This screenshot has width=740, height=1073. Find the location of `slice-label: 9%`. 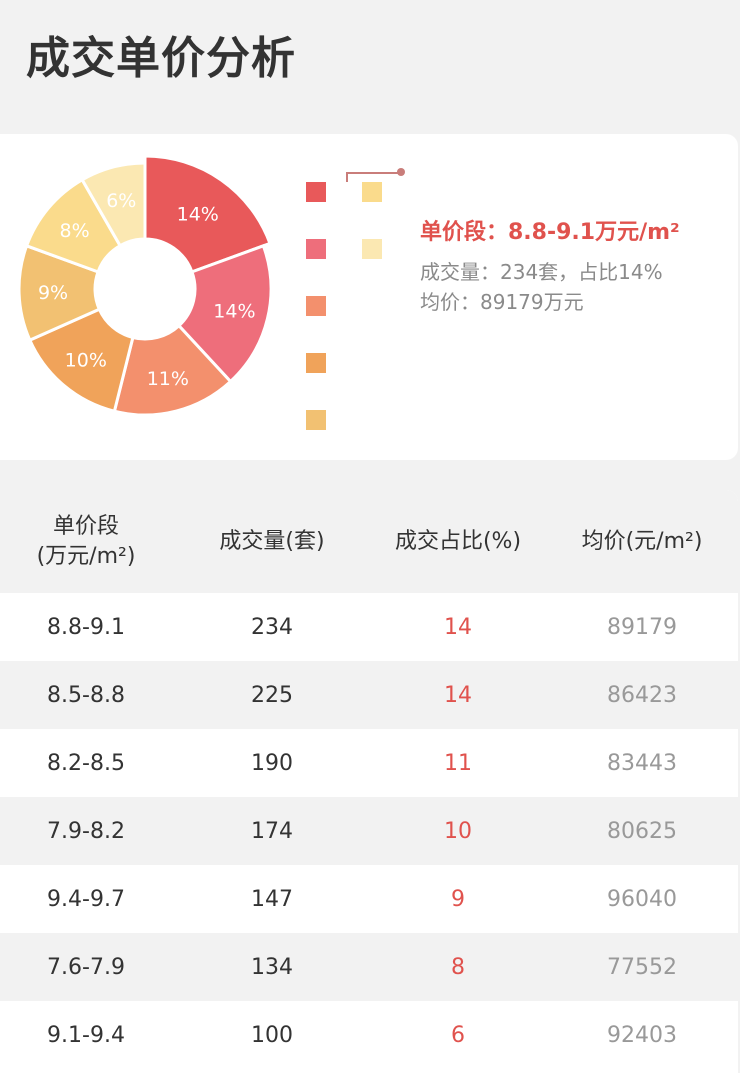

slice-label: 9% is located at coordinates (53, 293).